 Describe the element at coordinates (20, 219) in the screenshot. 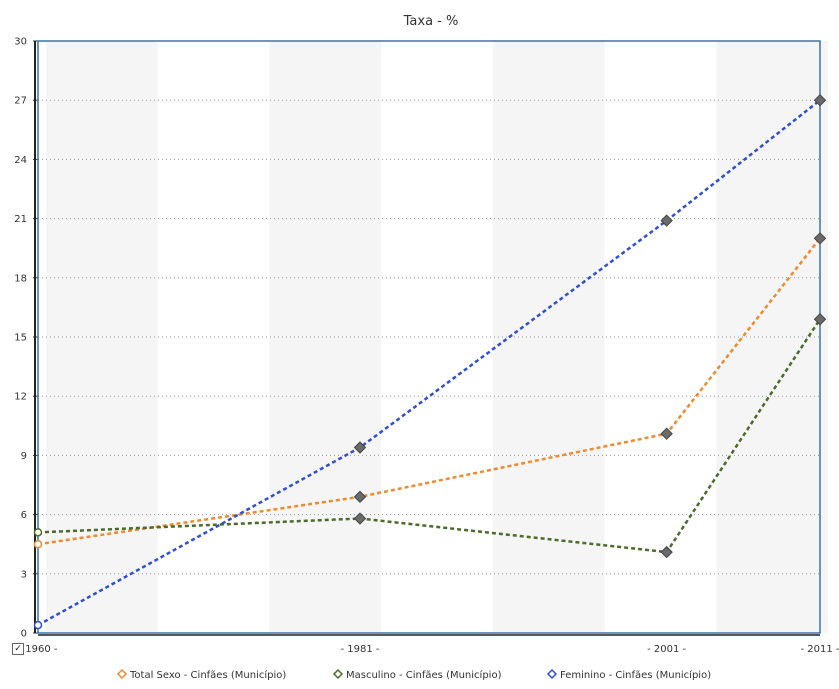

I see `y-tick-label: 21` at that location.